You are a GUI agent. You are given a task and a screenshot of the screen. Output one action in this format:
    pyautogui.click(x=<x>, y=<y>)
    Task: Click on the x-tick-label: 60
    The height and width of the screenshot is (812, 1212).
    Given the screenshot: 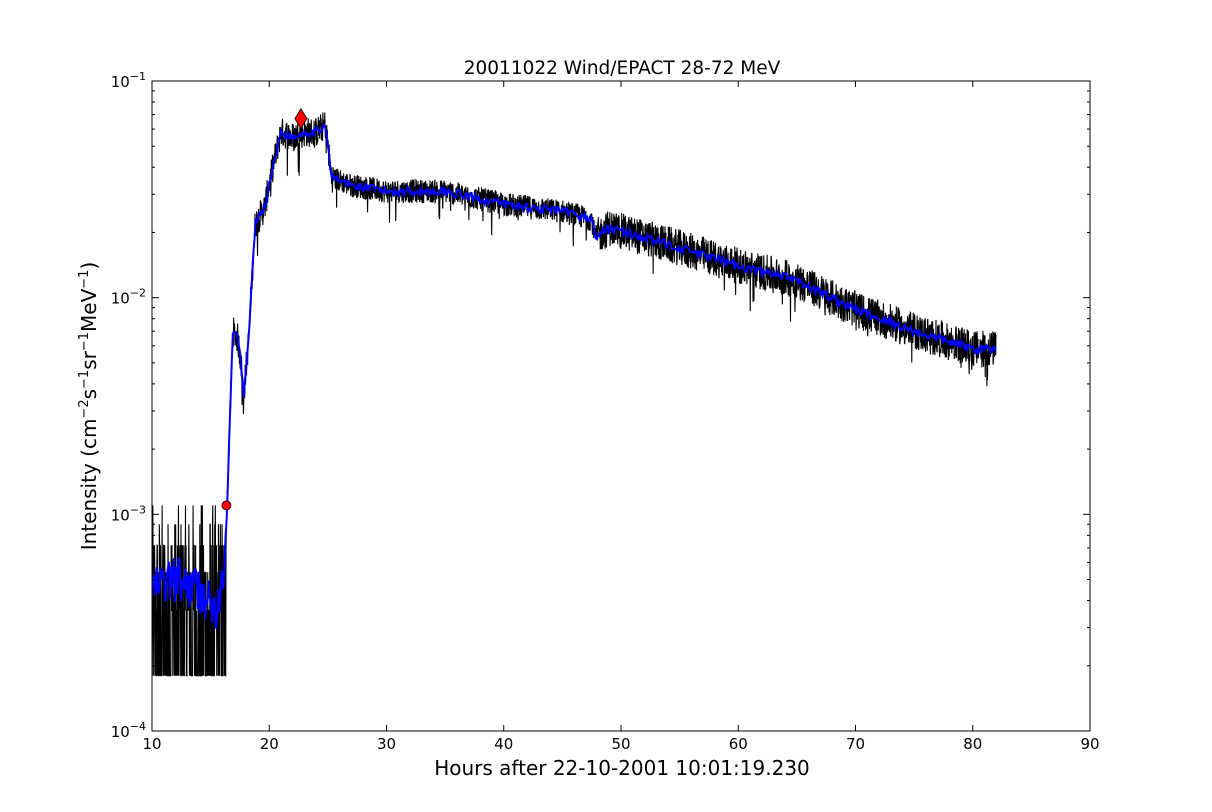 What is the action you would take?
    pyautogui.click(x=738, y=744)
    